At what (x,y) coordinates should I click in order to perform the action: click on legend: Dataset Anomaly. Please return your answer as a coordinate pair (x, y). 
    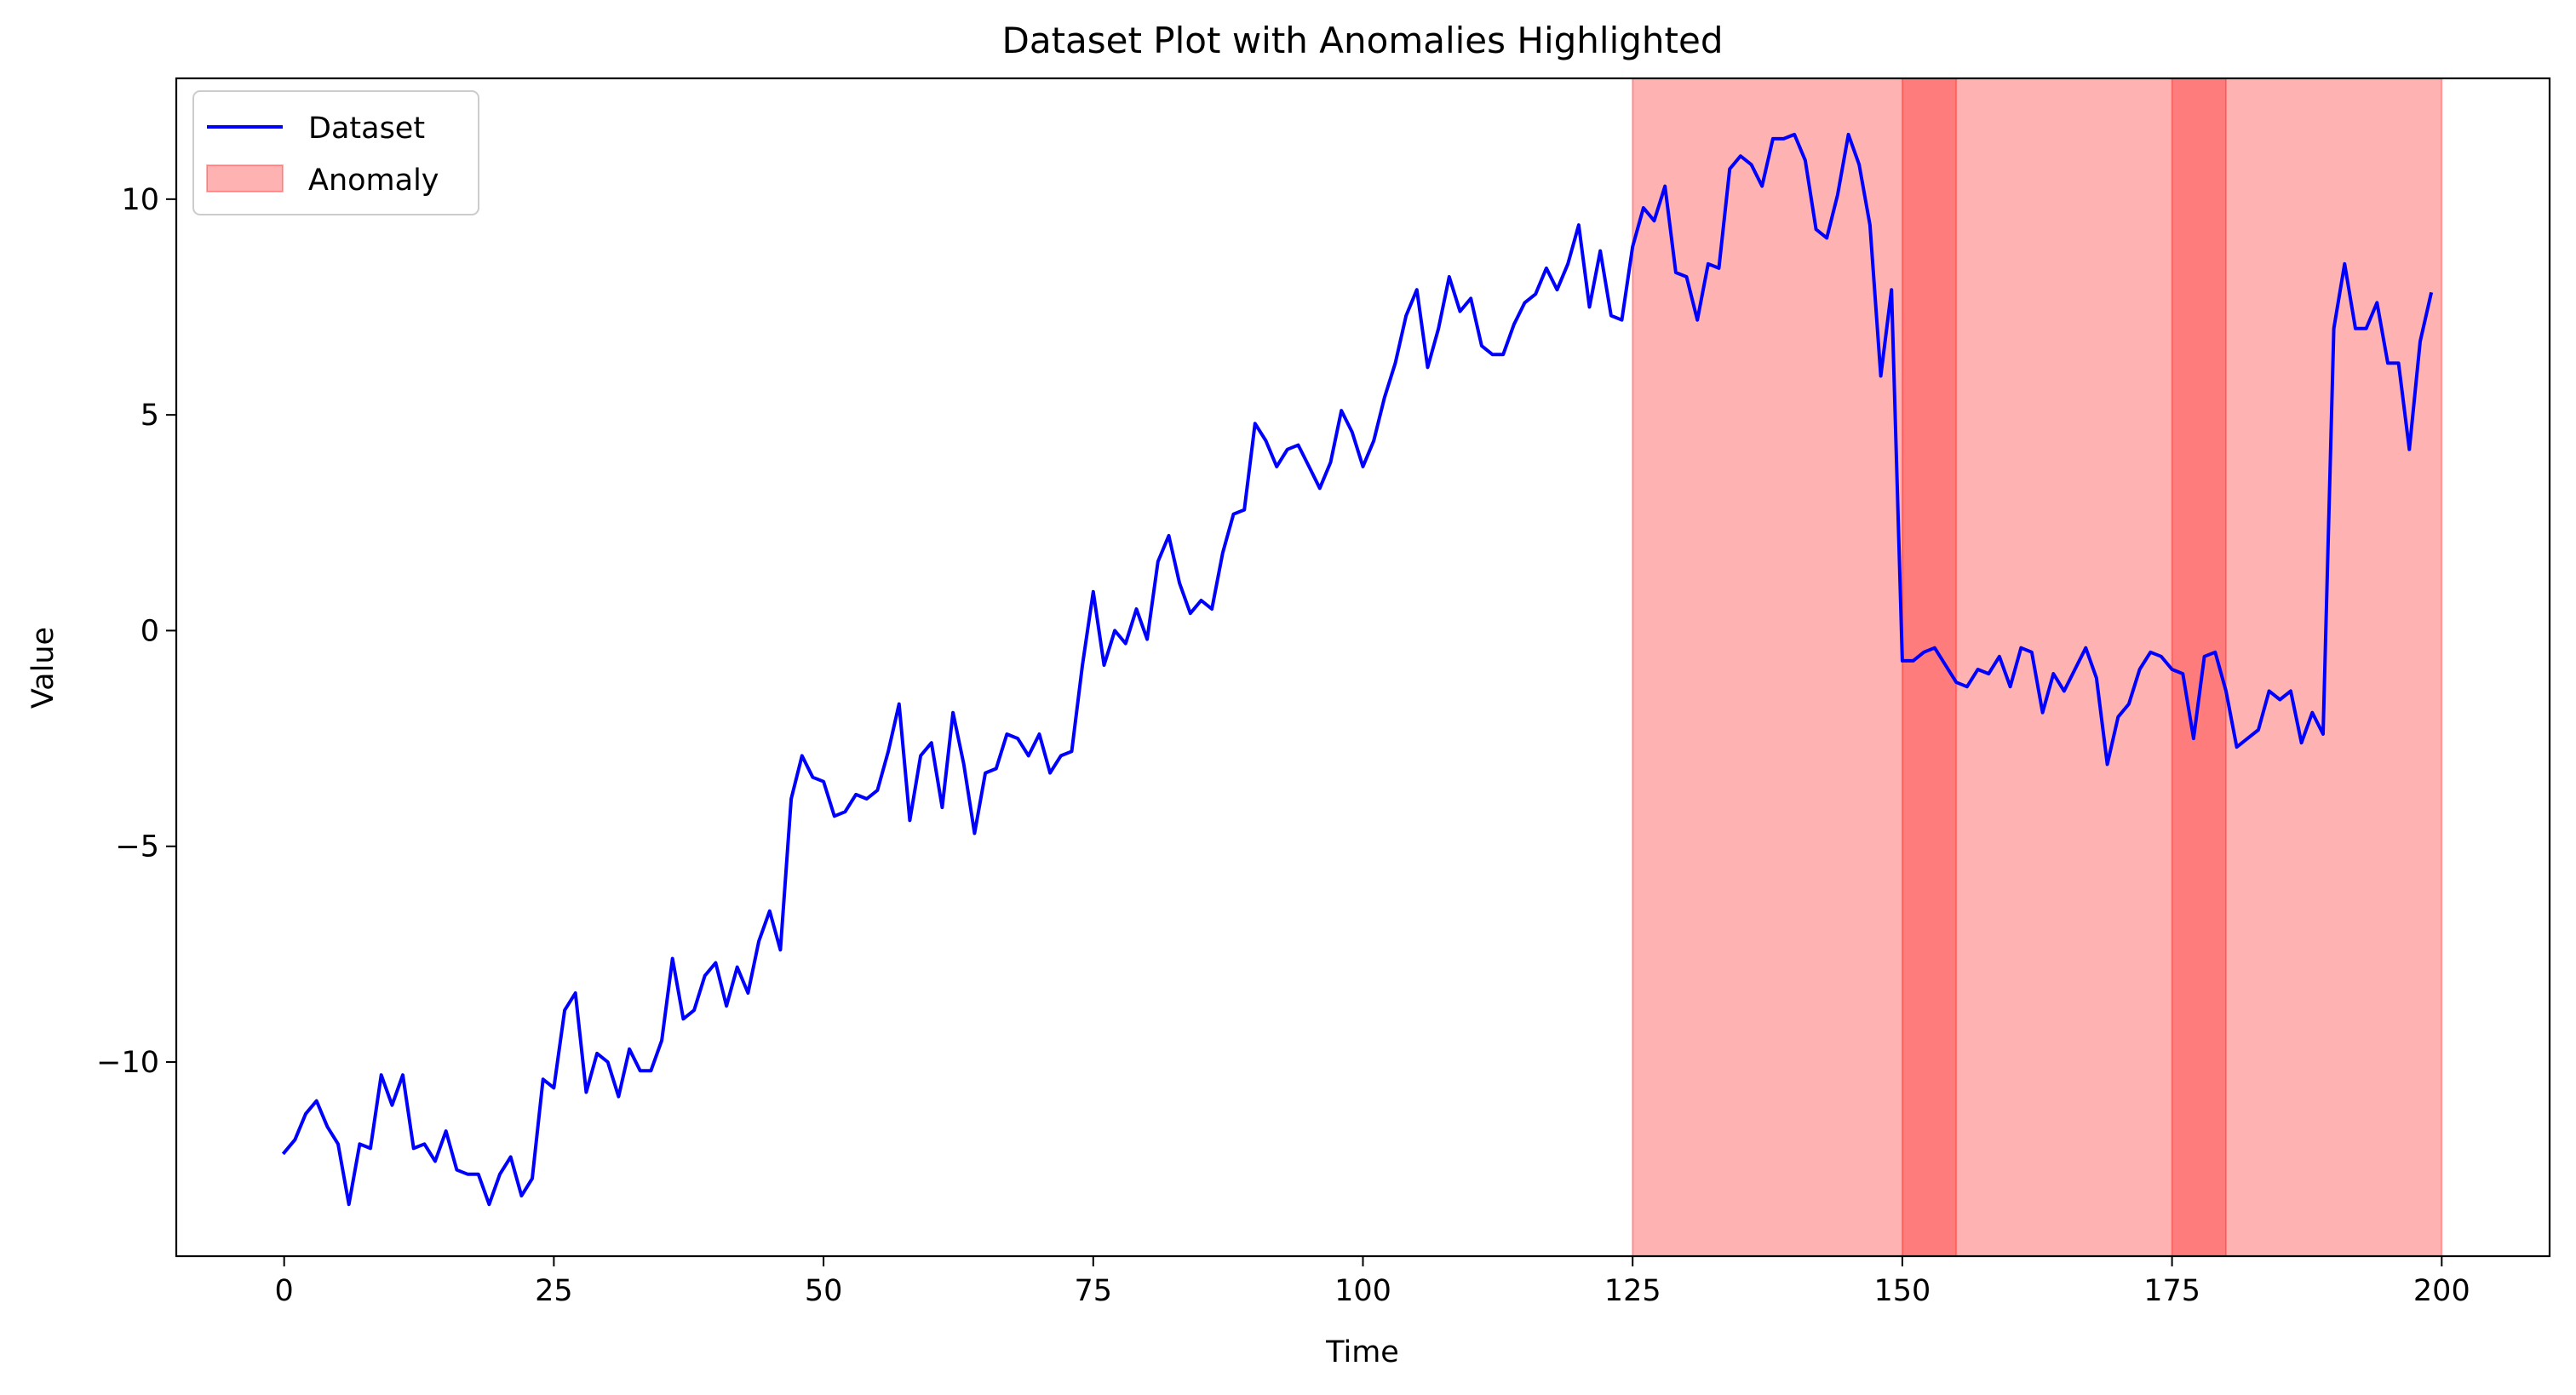
    Looking at the image, I should click on (335, 152).